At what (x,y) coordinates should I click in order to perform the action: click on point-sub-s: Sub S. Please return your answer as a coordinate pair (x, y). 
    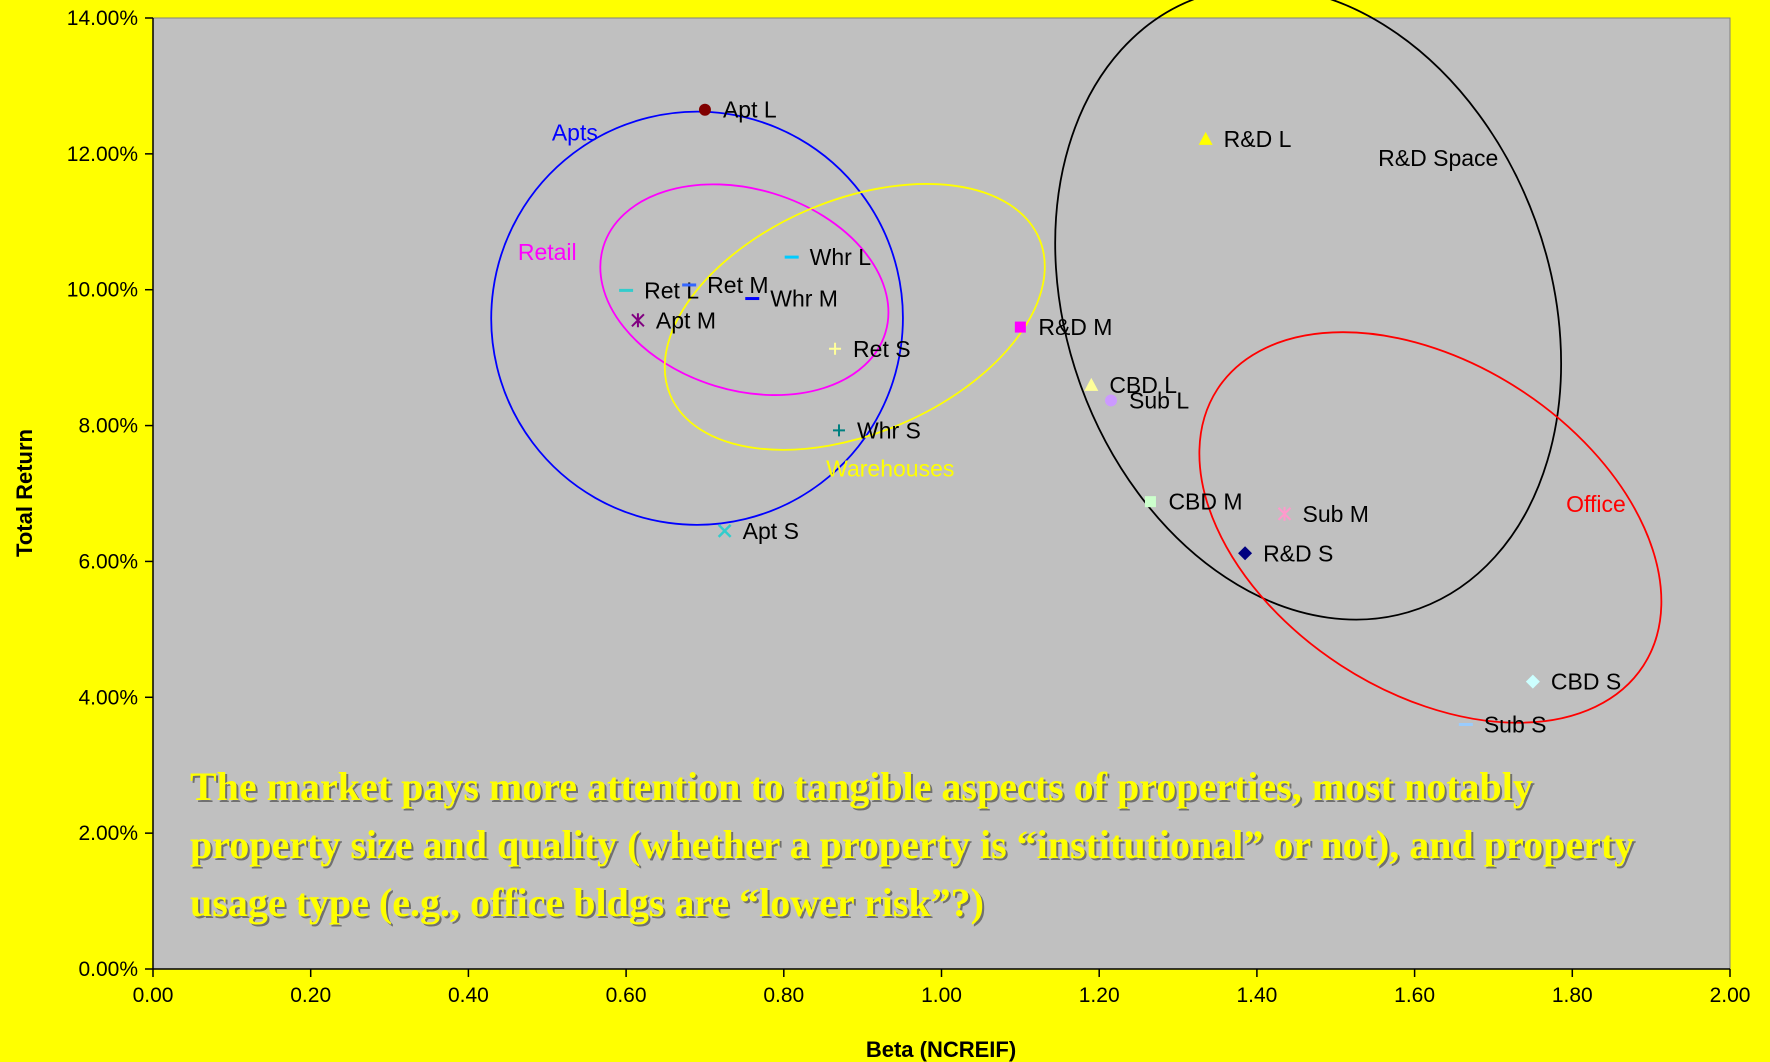
    Looking at the image, I should click on (1502, 724).